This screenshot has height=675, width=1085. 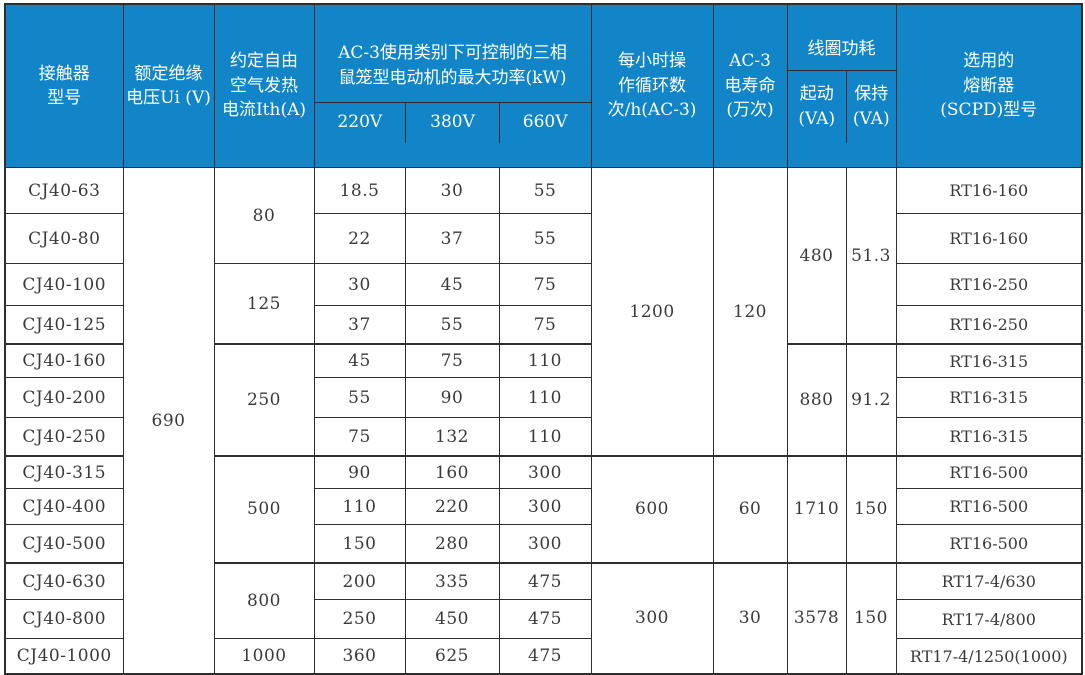 What do you see at coordinates (816, 399) in the screenshot?
I see `cell-coil-start: 880` at bounding box center [816, 399].